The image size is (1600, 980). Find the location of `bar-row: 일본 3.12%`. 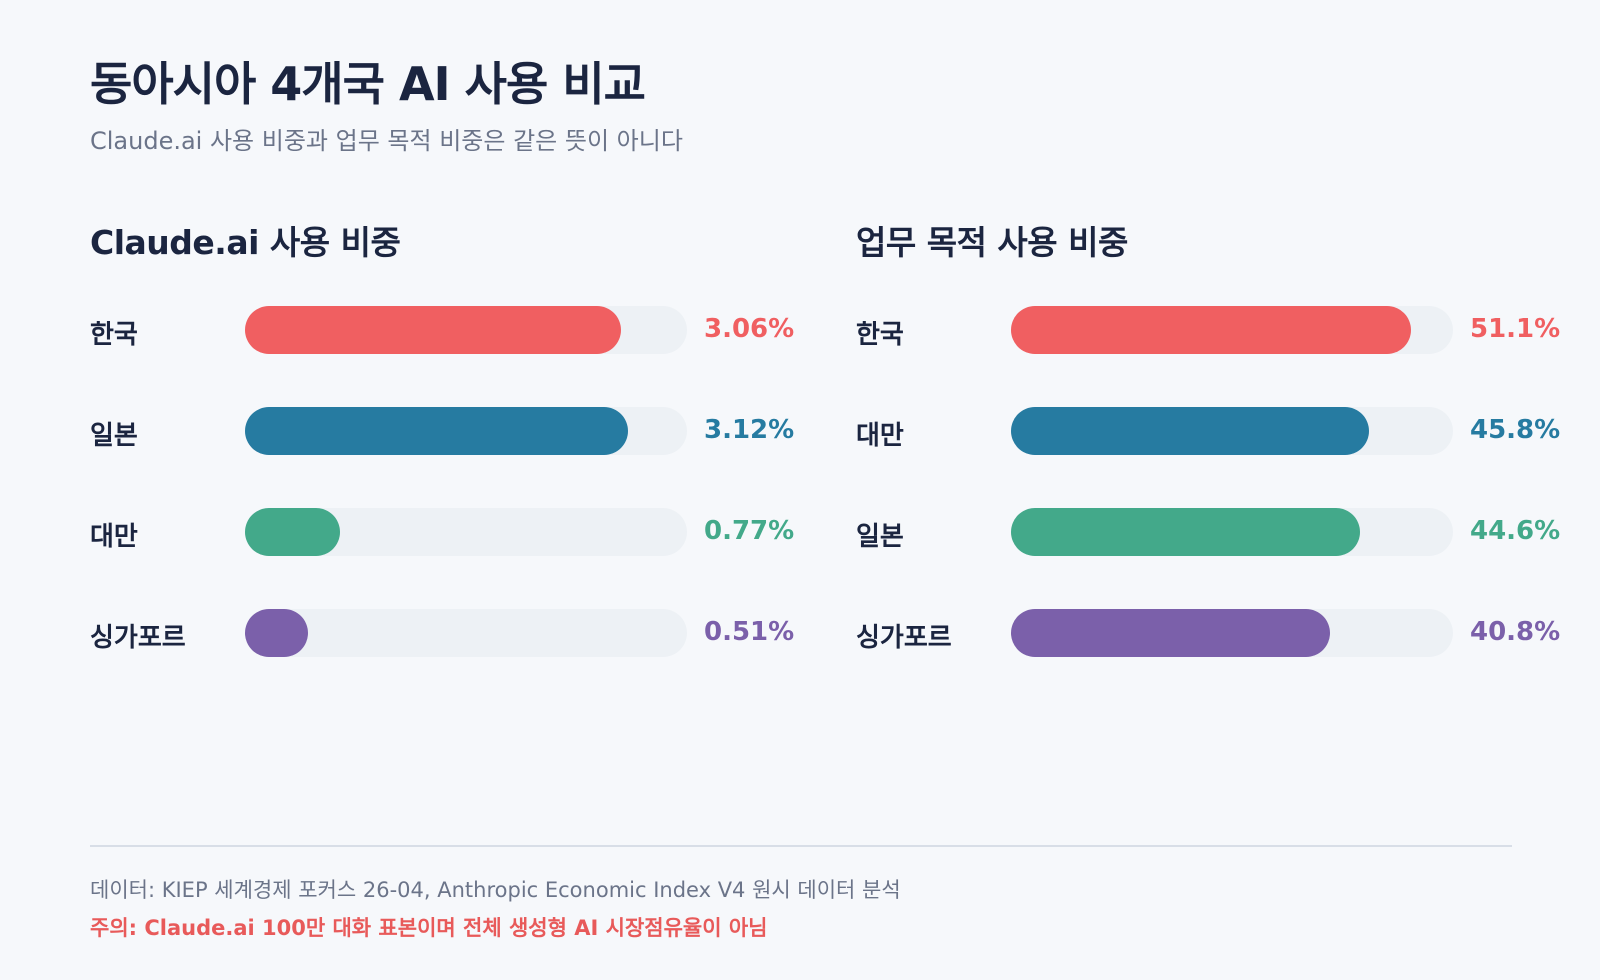

bar-row: 일본 3.12% is located at coordinates (450, 431).